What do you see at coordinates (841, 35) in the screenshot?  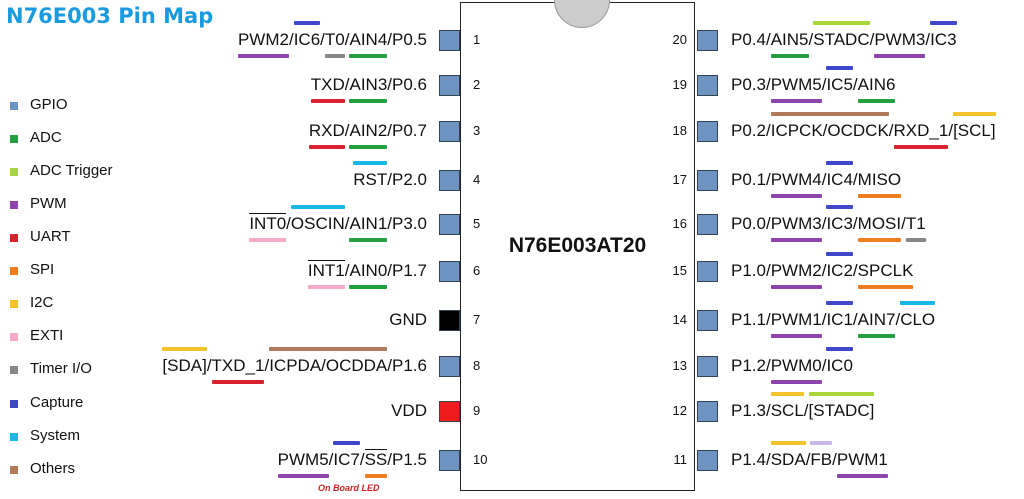 I see `pin-function: STADC` at bounding box center [841, 35].